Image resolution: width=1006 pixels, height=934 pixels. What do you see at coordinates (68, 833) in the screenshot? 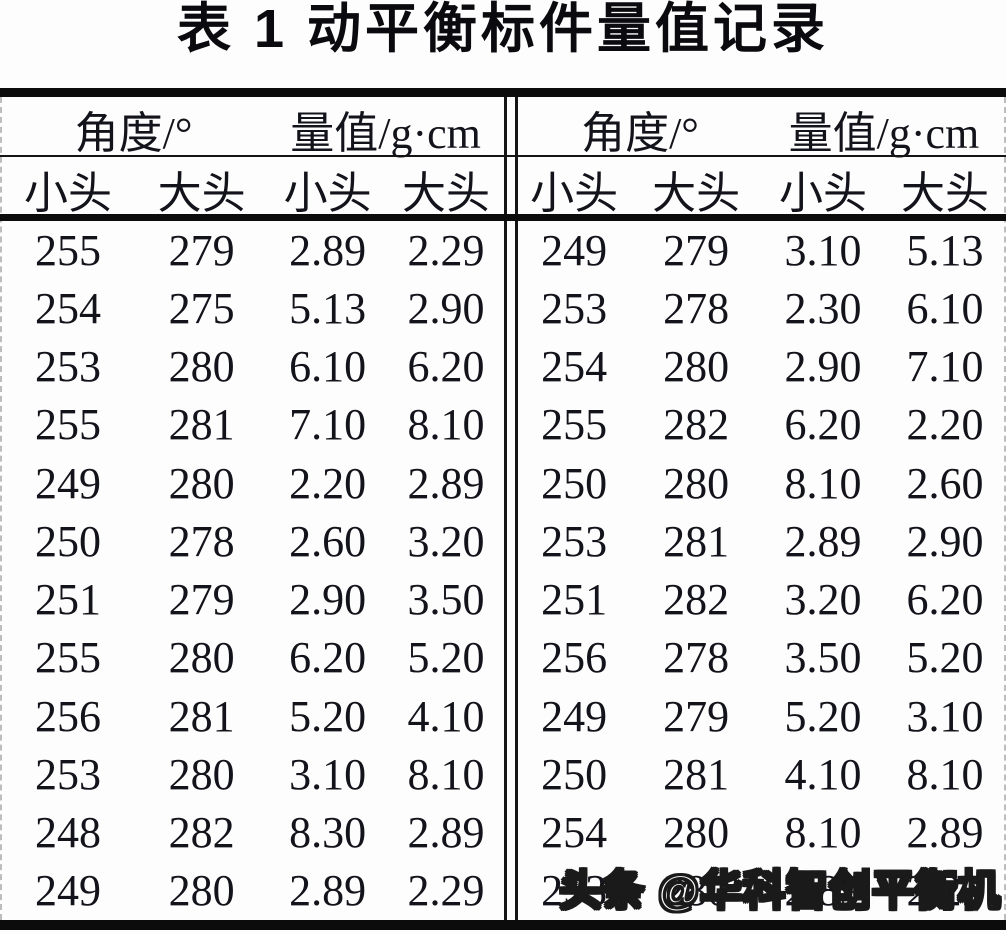
I see `table-cell: 248` at bounding box center [68, 833].